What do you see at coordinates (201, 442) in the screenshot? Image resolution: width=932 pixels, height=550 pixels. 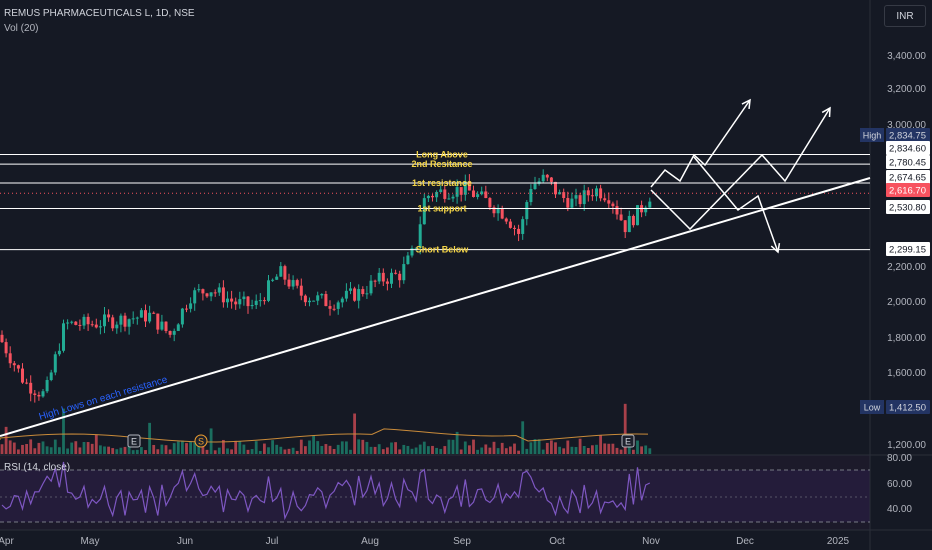 I see `event-marker-label: S` at bounding box center [201, 442].